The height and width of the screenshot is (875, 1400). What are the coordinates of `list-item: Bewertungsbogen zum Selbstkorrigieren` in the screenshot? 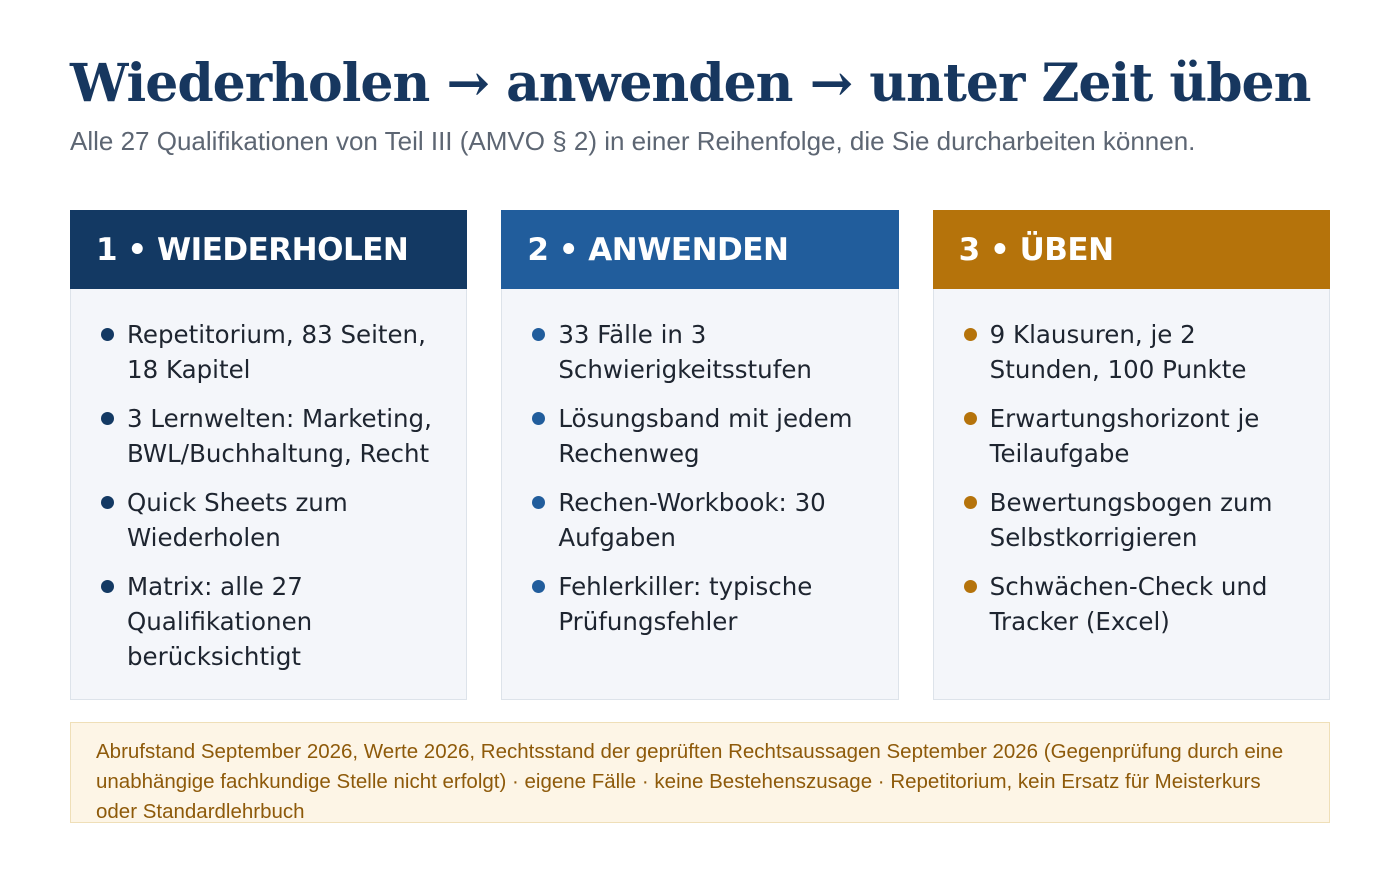 It's located at (1136, 520).